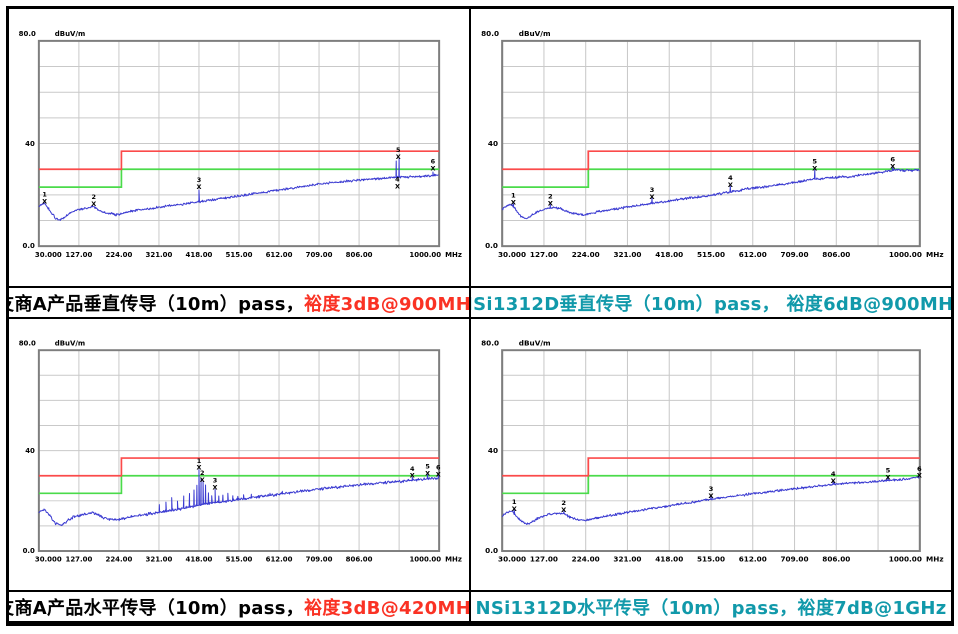  Describe the element at coordinates (386, 304) in the screenshot. I see `caption-text-red: 裕度3dB@900MHz` at that location.